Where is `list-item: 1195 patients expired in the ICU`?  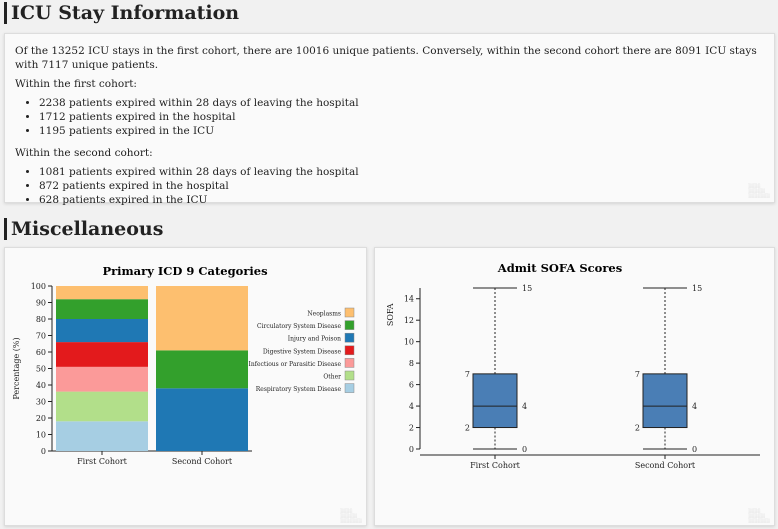
list-item: 1195 patients expired in the ICU is located at coordinates (401, 131).